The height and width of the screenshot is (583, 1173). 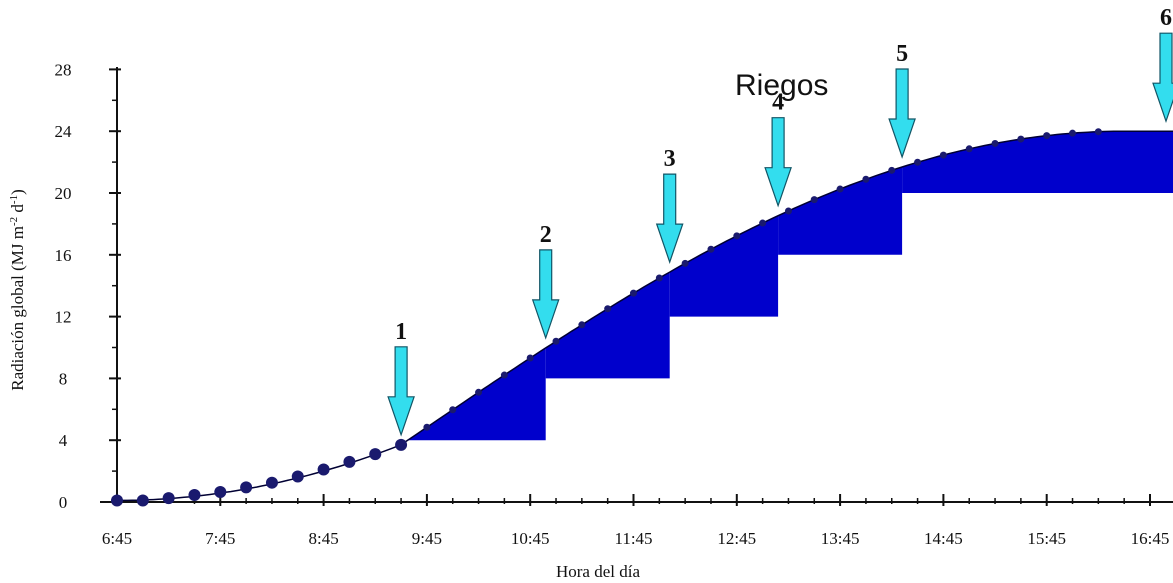 What do you see at coordinates (401, 332) in the screenshot?
I see `irrigation-label: 1` at bounding box center [401, 332].